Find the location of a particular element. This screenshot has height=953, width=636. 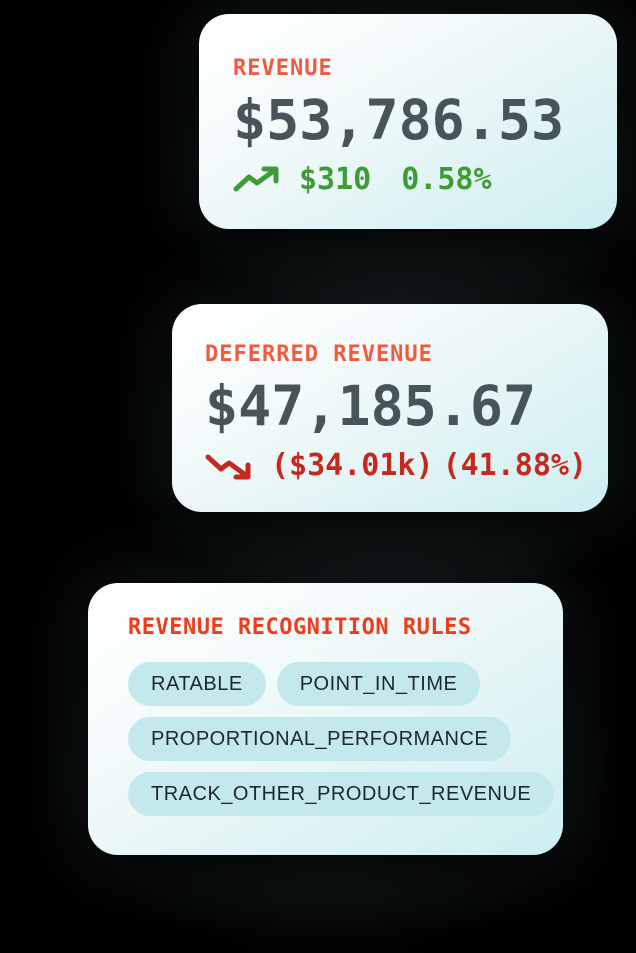

deferred-revenue-change-percent: (41.88%) is located at coordinates (515, 466).